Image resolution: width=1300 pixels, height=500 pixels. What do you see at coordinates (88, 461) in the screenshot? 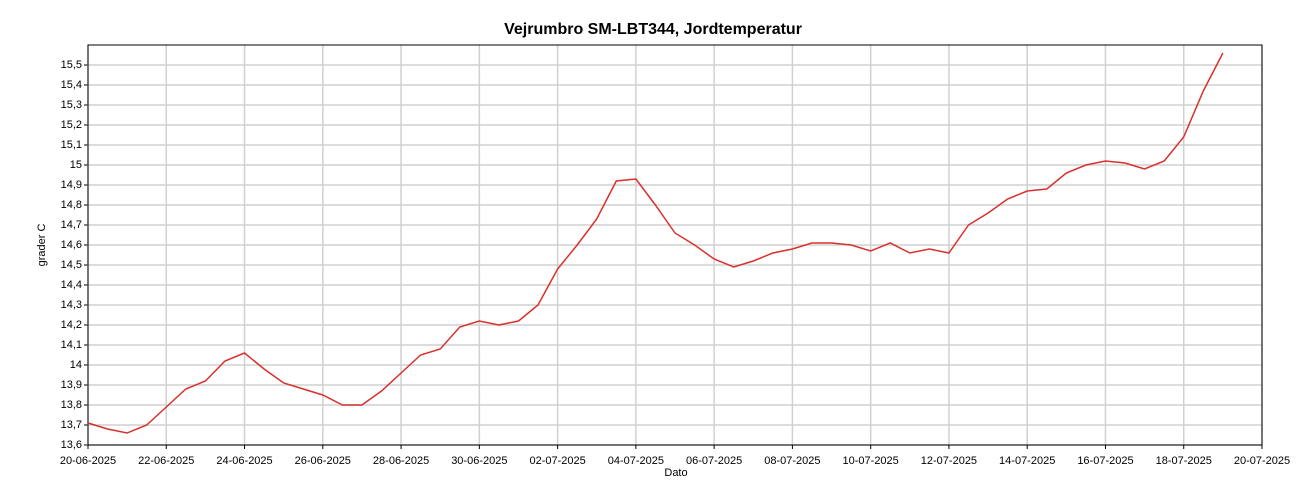
I see `x-tick-label: 20-06-2025` at bounding box center [88, 461].